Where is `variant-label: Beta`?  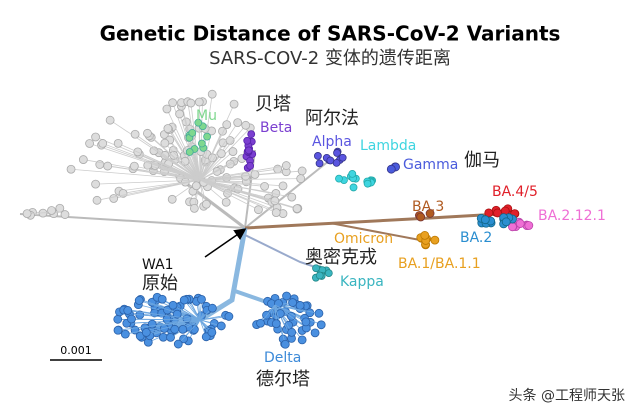 variant-label: Beta is located at coordinates (276, 128).